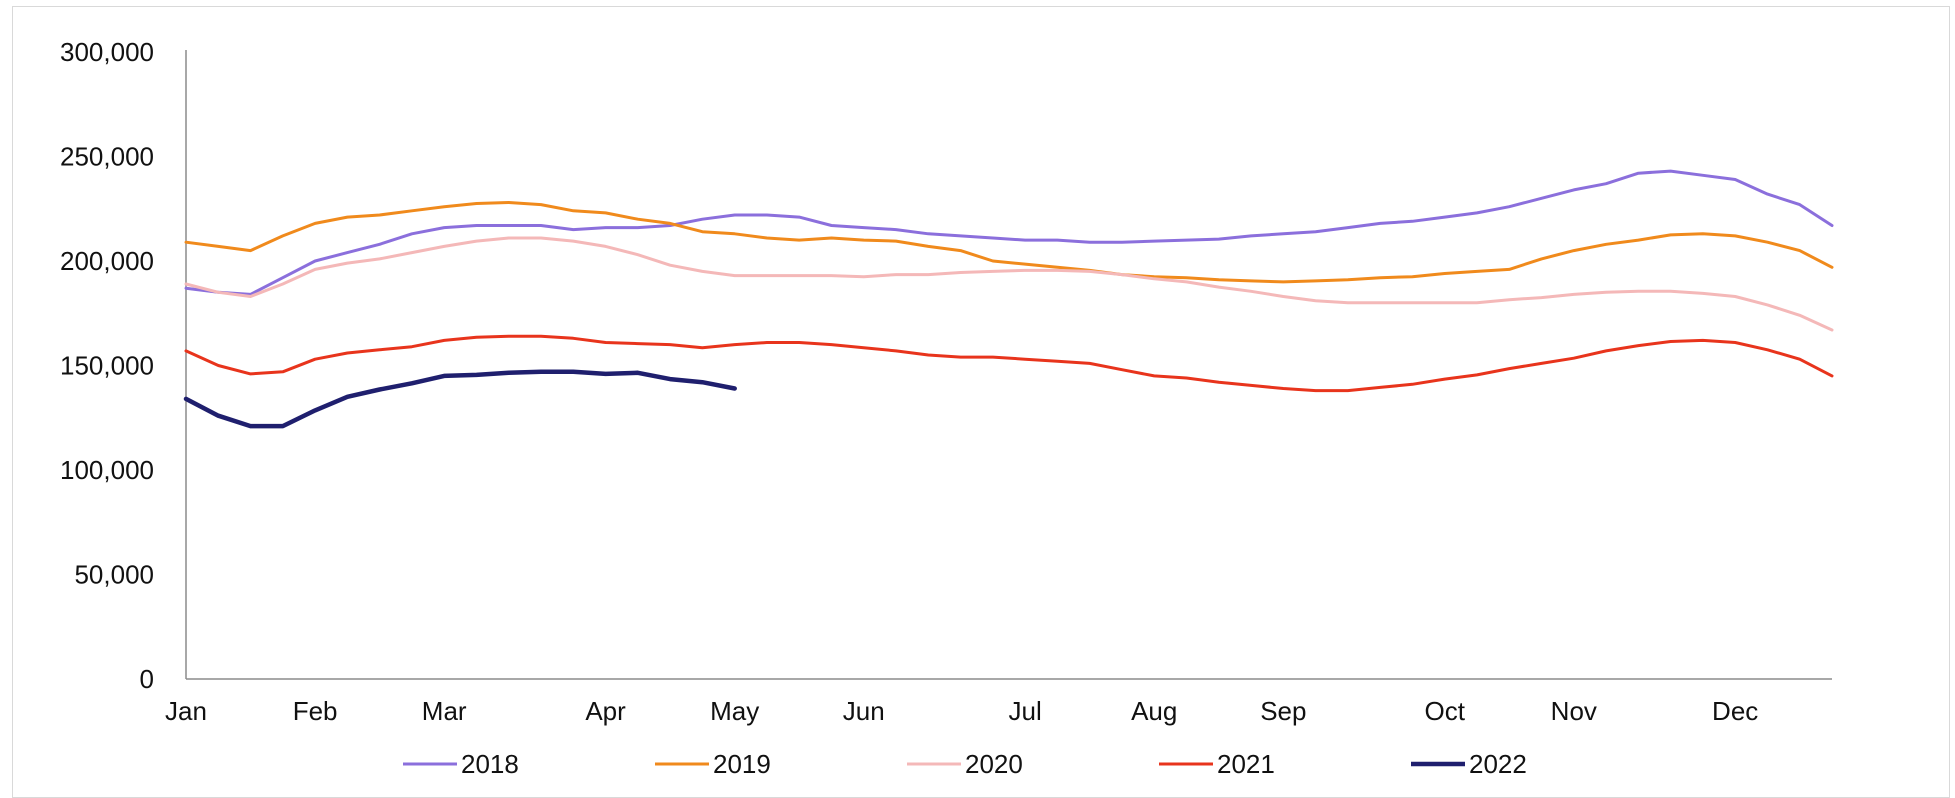  I want to click on series-line-2022, so click(460, 399).